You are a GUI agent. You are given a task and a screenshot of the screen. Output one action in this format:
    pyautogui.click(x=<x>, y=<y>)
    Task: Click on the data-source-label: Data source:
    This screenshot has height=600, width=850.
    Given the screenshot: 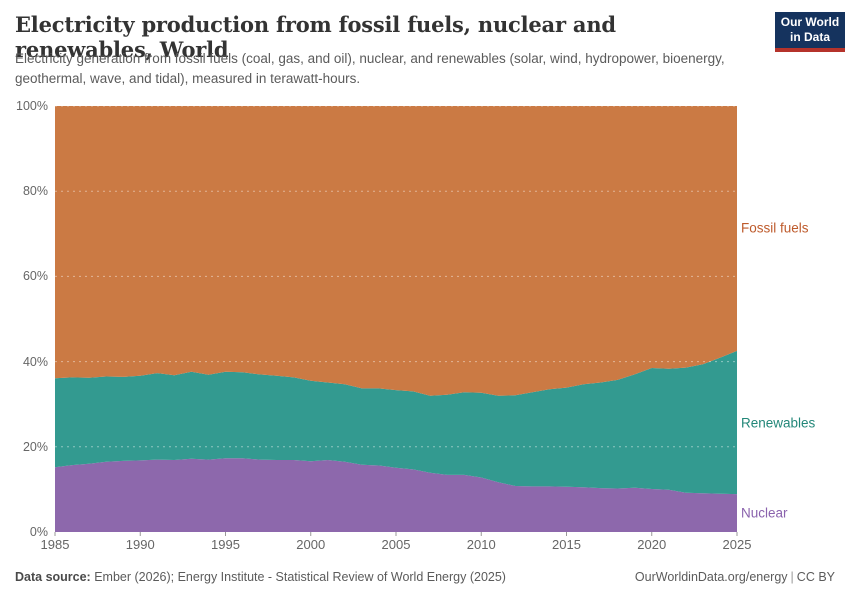 What is the action you would take?
    pyautogui.click(x=53, y=577)
    